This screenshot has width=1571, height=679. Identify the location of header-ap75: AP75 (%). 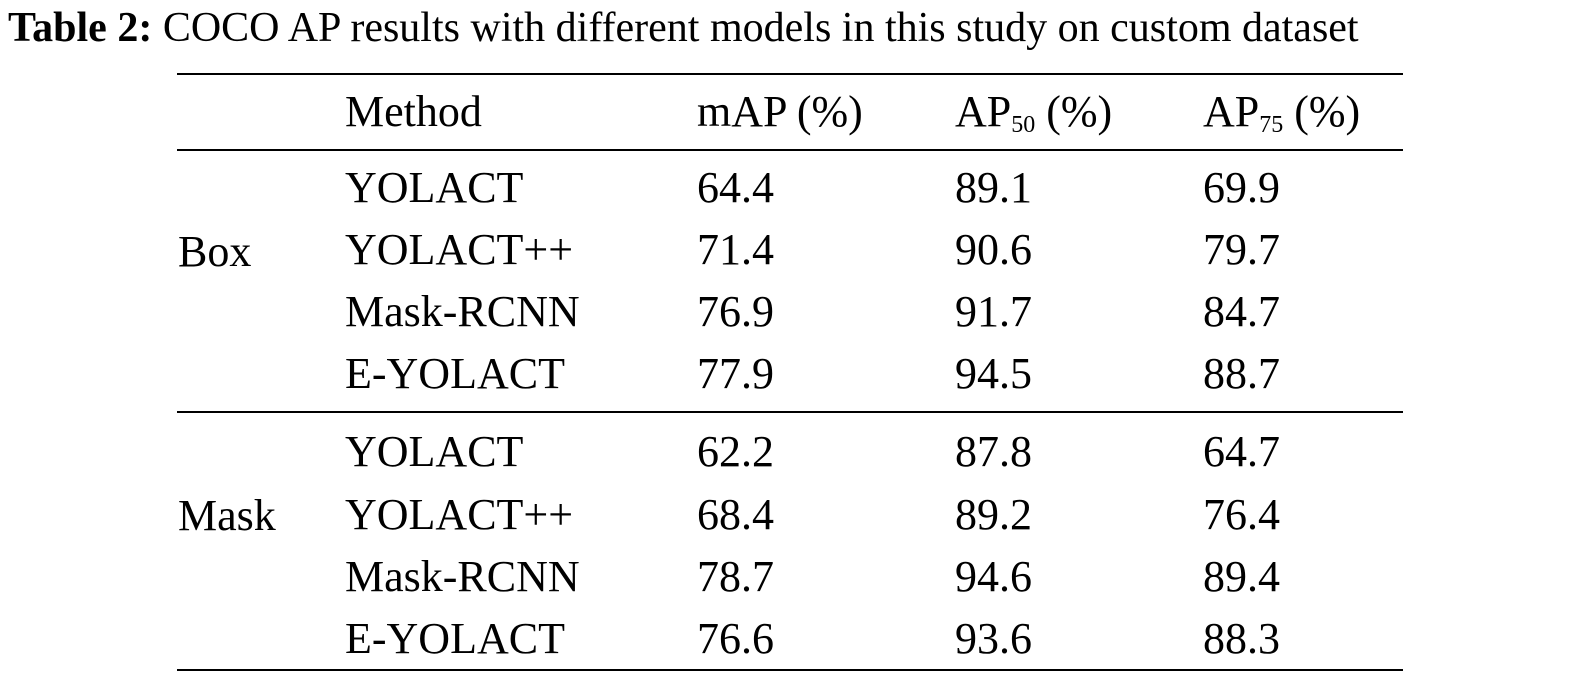
(1281, 112).